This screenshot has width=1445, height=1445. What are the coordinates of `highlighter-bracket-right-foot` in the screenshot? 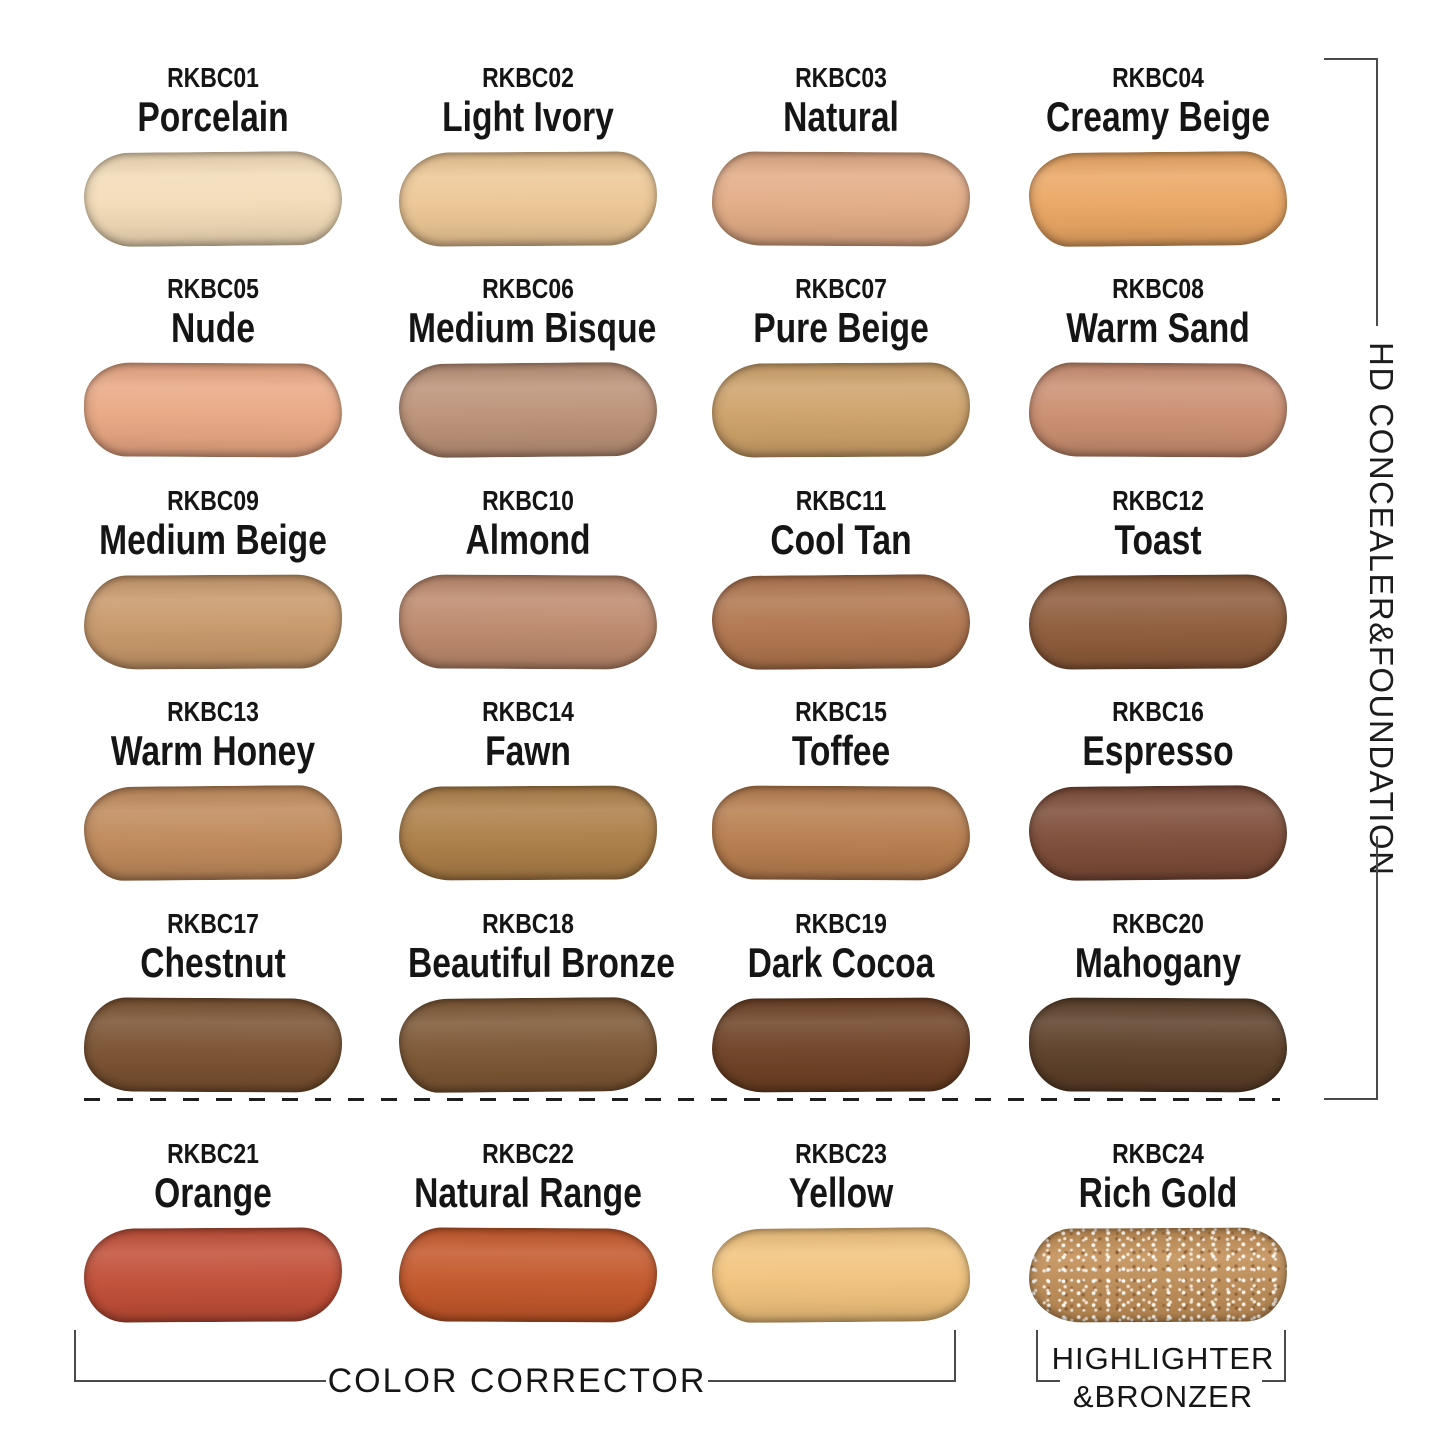 It's located at (1274, 1381).